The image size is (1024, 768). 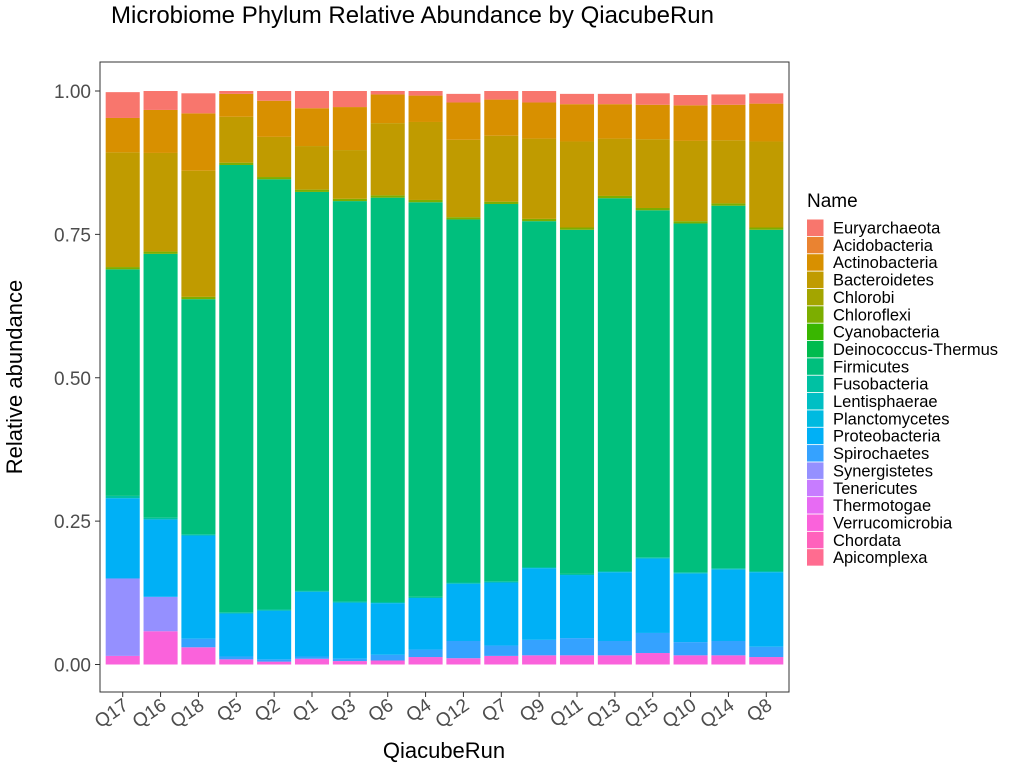 I want to click on legend-label: Tenericutes, so click(x=875, y=489).